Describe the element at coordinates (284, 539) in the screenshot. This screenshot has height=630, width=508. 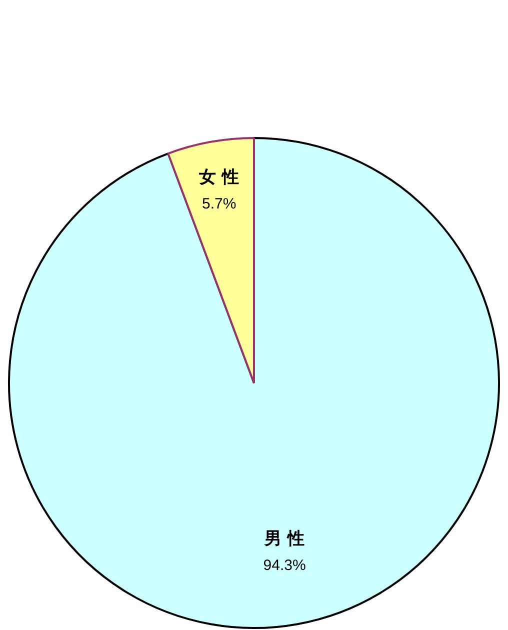
I see `slice-label: 男 性` at that location.